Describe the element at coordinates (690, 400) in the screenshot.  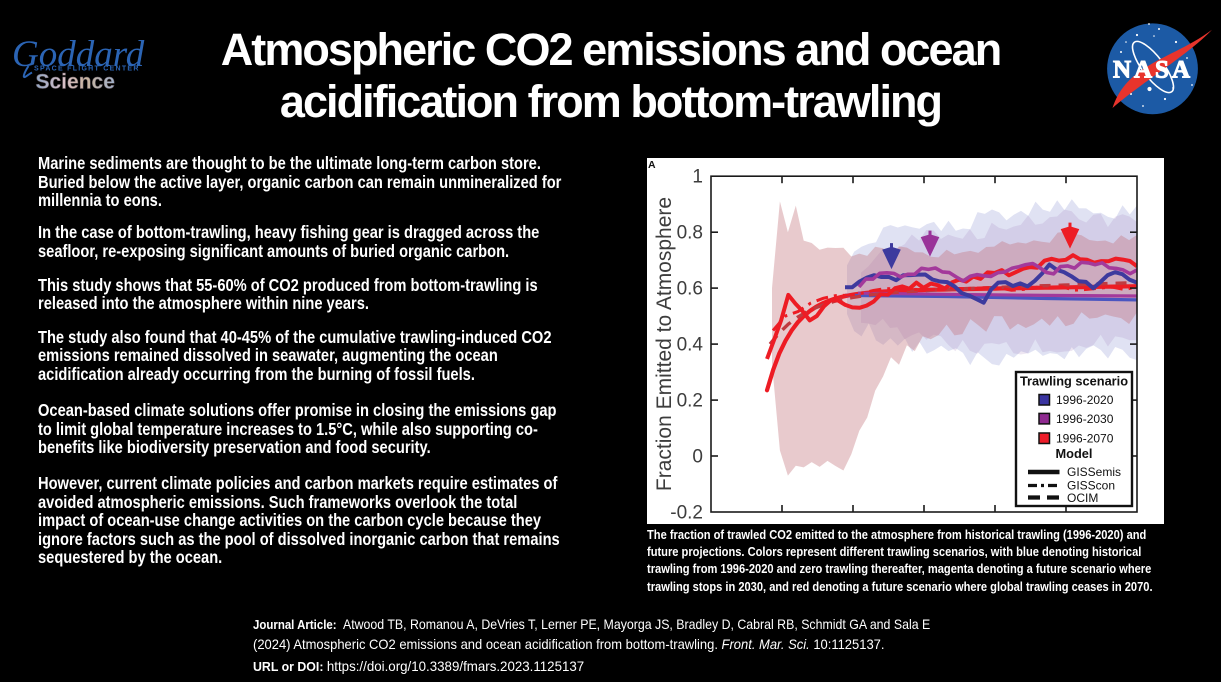
I see `svg-text: 0.2` at that location.